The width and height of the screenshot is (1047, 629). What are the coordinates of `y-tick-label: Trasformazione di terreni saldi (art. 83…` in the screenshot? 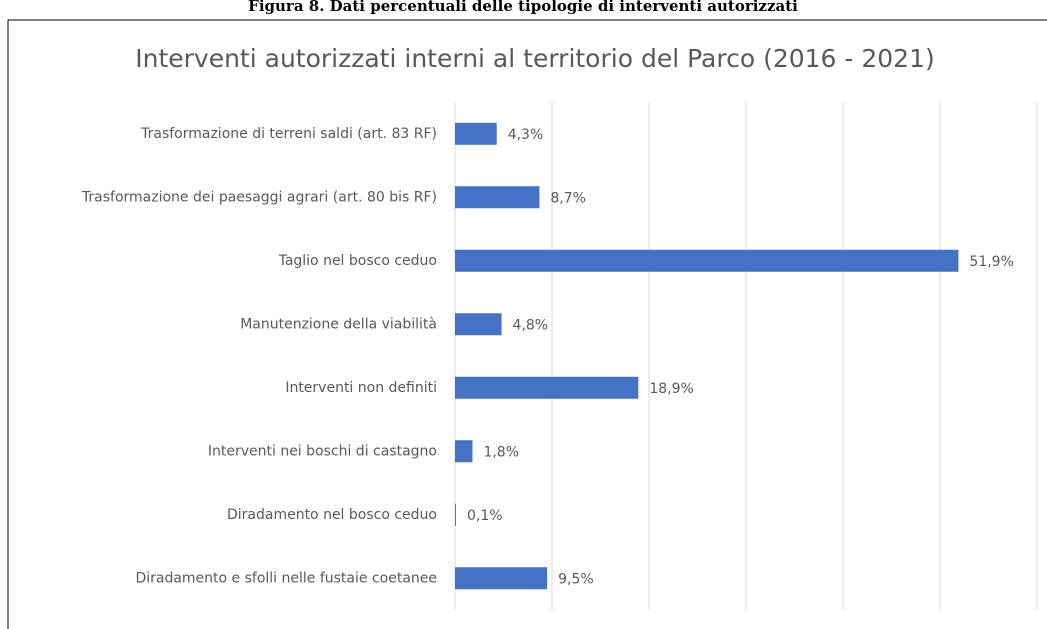 It's located at (288, 134).